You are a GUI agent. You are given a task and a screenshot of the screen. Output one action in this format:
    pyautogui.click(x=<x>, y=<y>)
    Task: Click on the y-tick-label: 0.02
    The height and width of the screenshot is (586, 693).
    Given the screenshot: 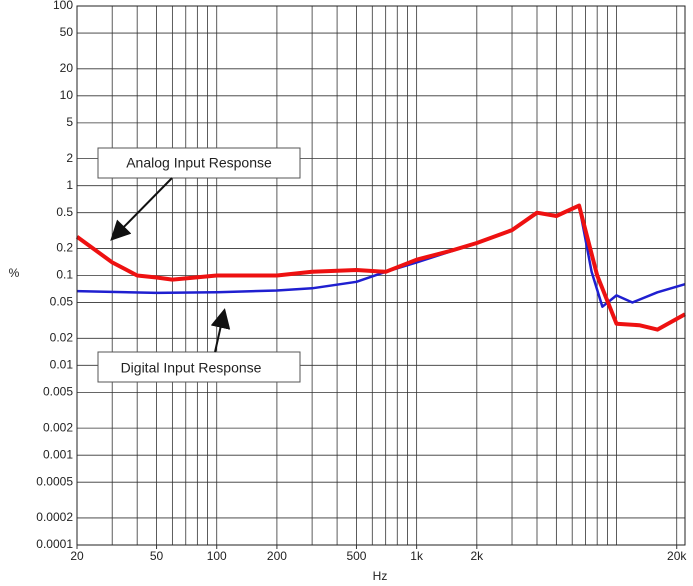 What is the action you would take?
    pyautogui.click(x=62, y=337)
    